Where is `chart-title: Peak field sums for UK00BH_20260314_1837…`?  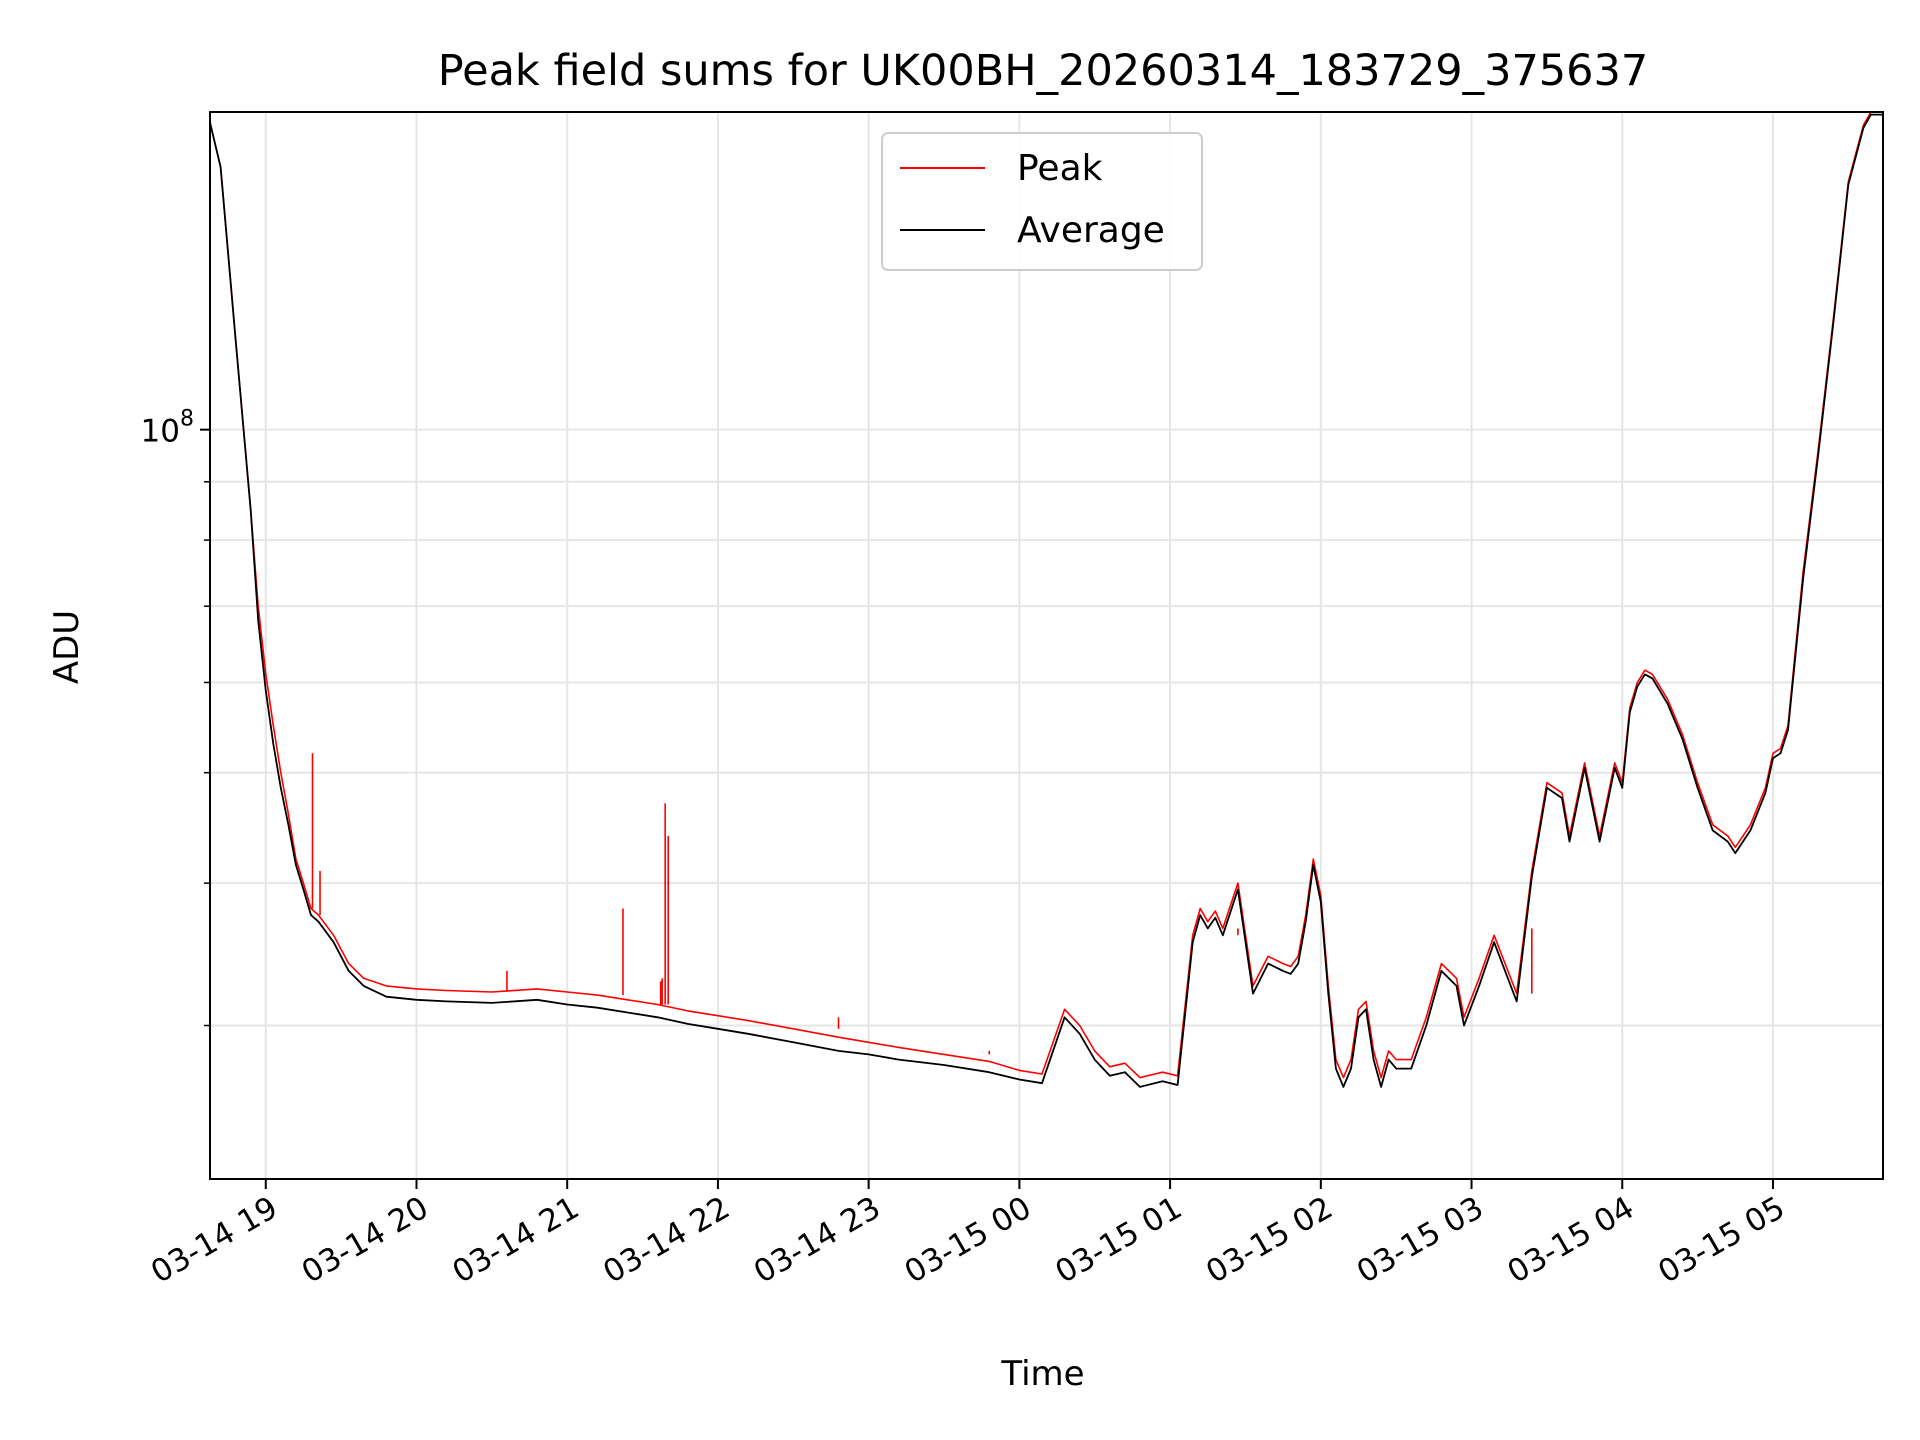
chart-title: Peak field sums for UK00BH_20260314_1837… is located at coordinates (1043, 71).